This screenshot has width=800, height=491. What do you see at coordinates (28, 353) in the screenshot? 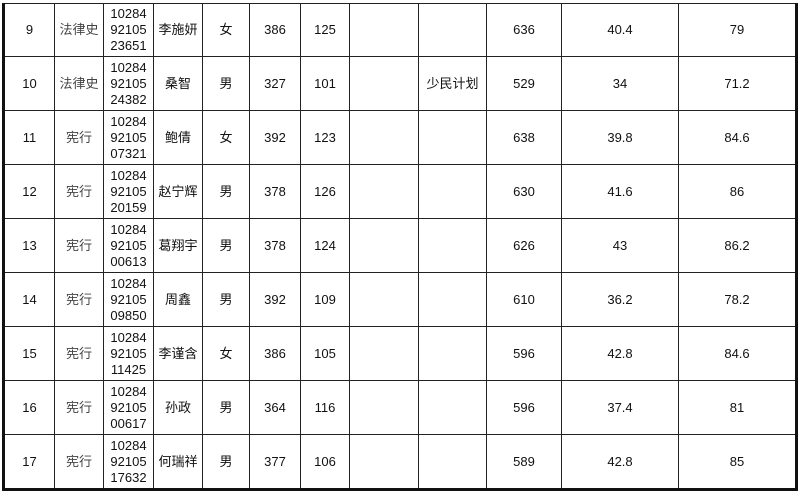
I see `row-number: 15` at bounding box center [28, 353].